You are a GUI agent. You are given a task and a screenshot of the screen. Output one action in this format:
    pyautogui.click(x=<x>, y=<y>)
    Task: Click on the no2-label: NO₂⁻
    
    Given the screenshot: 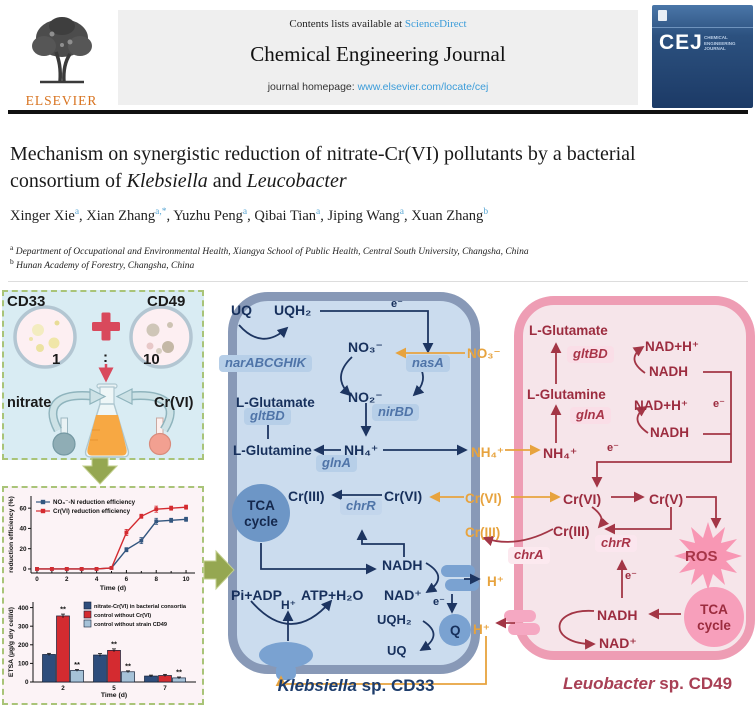 What is the action you would take?
    pyautogui.click(x=365, y=397)
    